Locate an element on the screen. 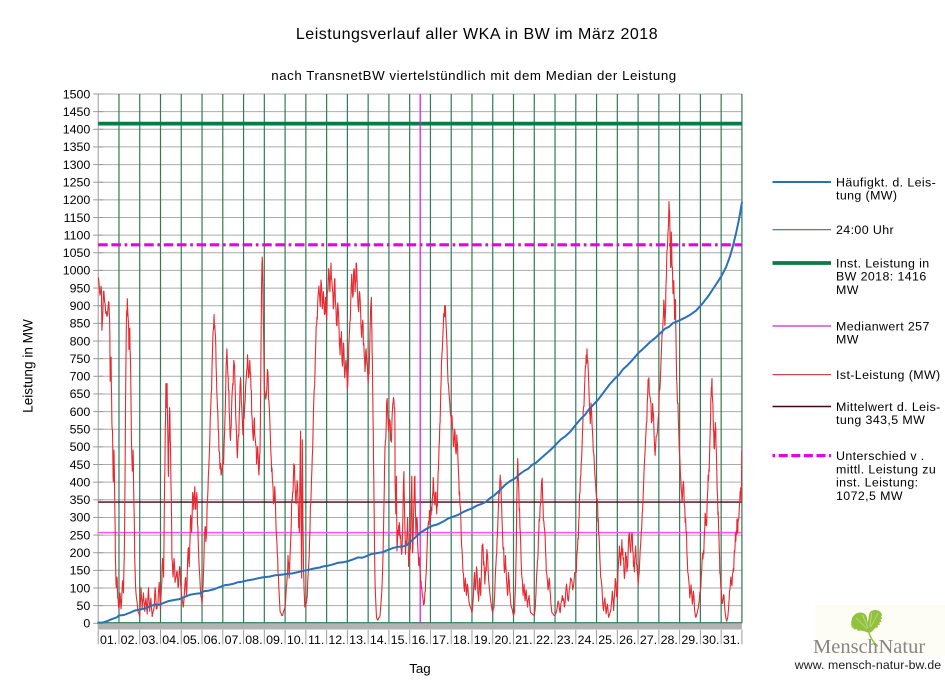  svg-text: 20. is located at coordinates (502, 640).